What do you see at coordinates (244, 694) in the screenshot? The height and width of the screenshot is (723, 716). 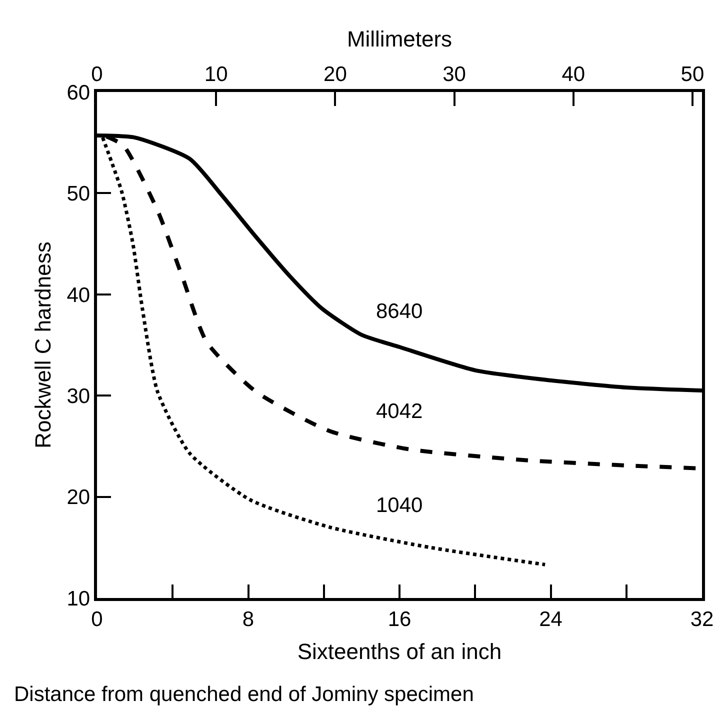 I see `text: Distance from quenched end of Jominy specimen` at bounding box center [244, 694].